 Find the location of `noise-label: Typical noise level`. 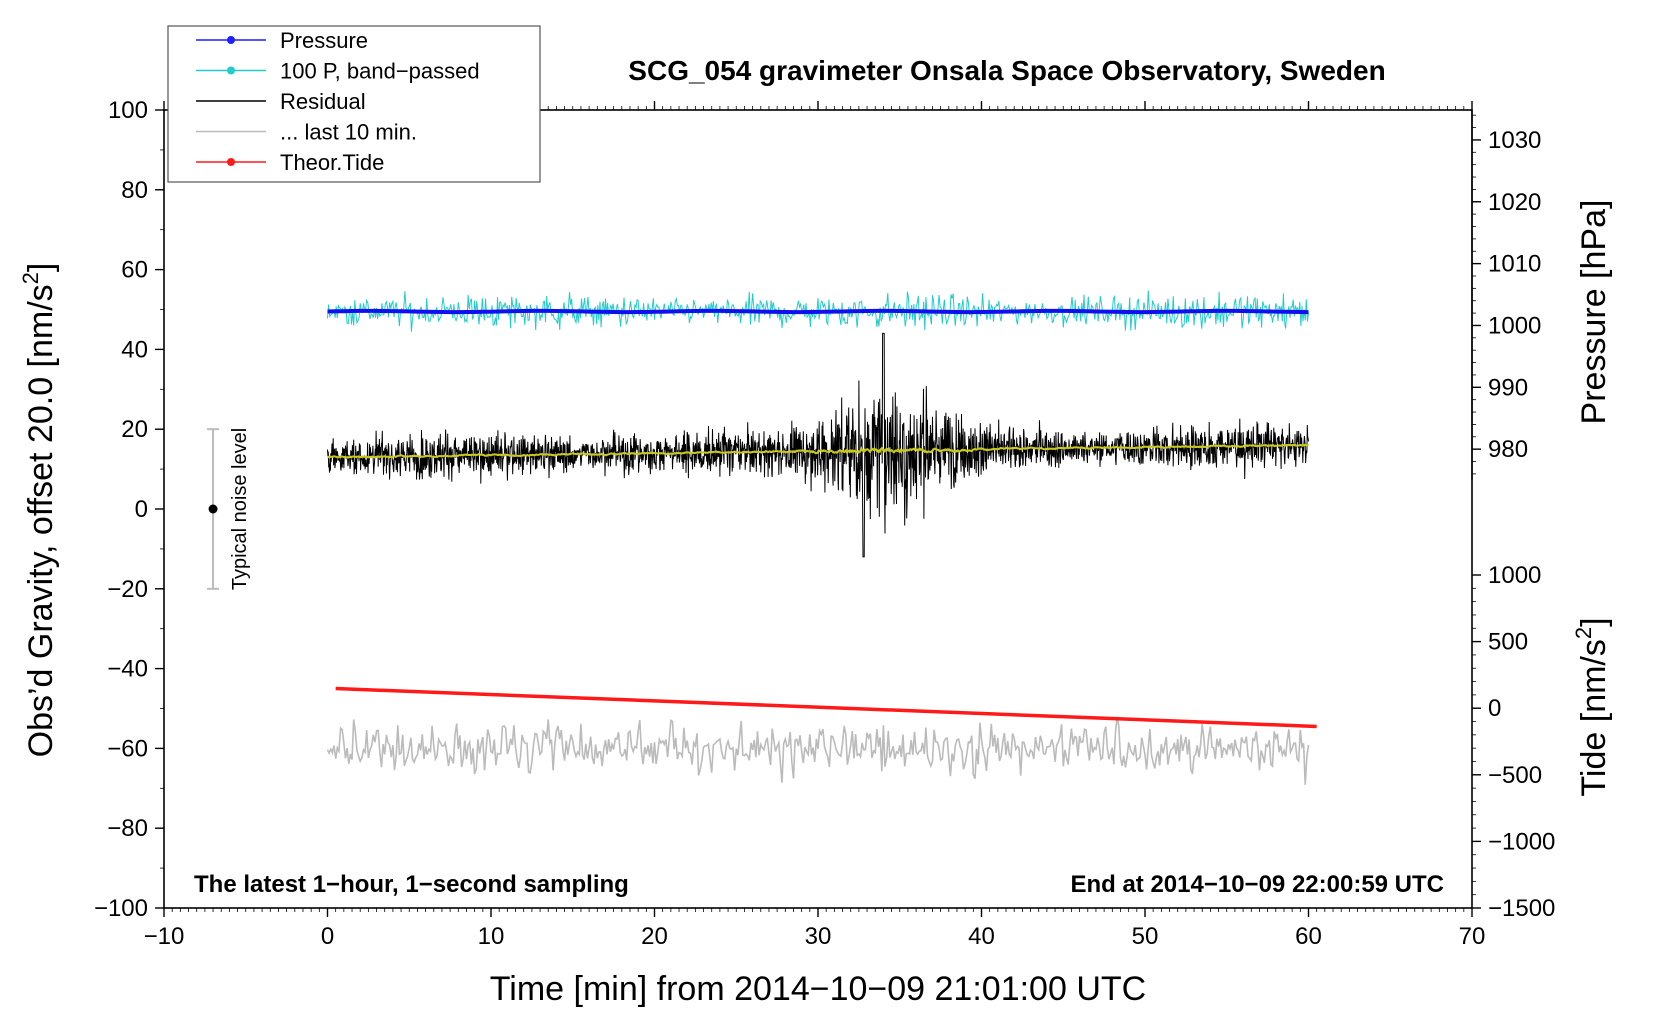

noise-label: Typical noise level is located at coordinates (240, 509).